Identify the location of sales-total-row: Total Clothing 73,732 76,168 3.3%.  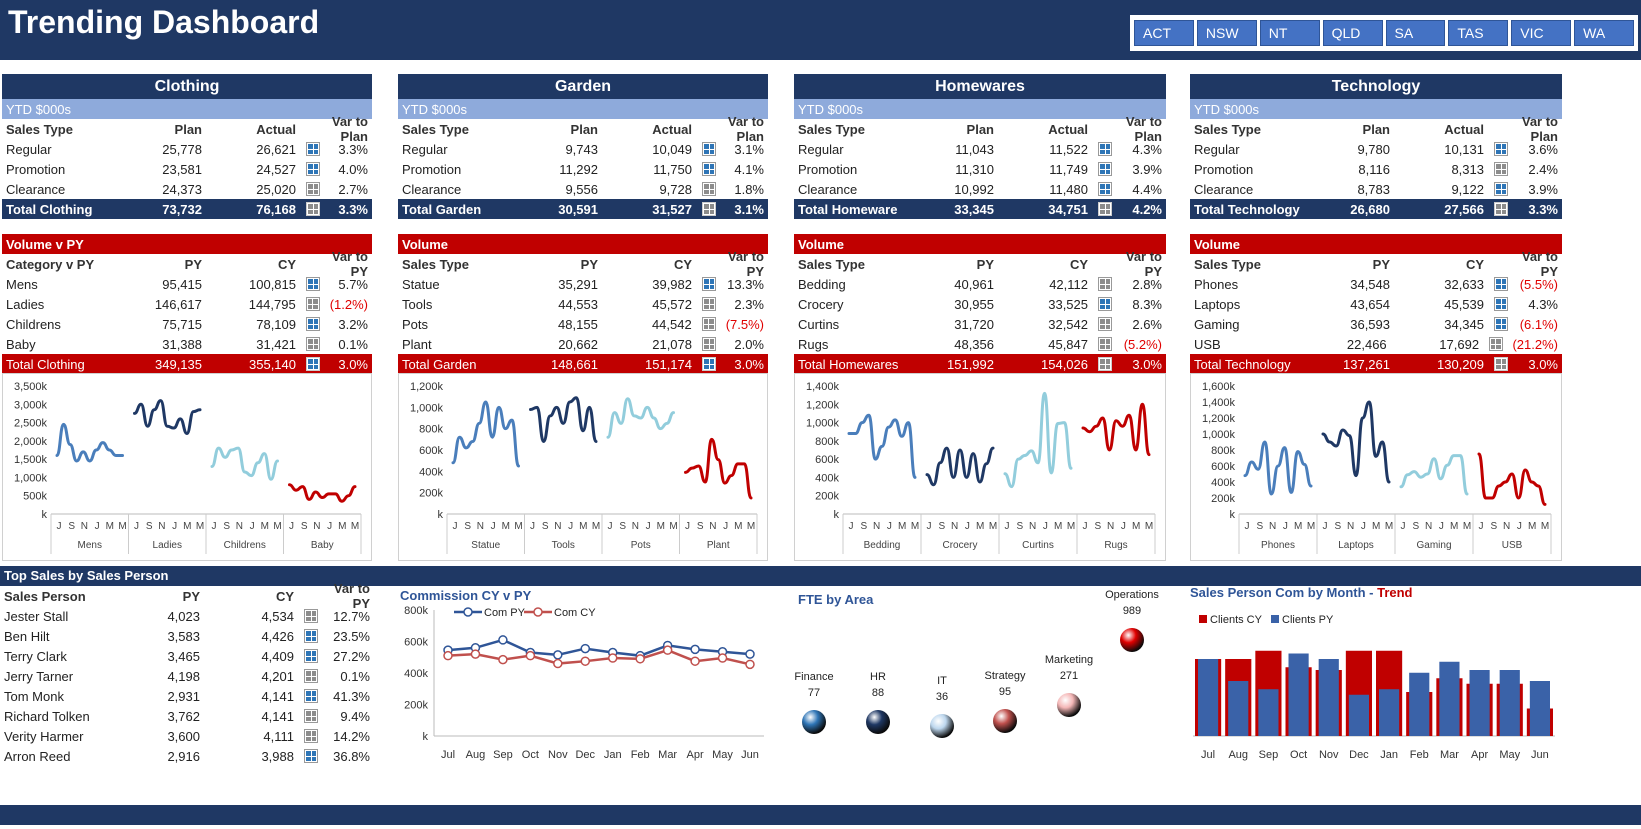
(187, 209).